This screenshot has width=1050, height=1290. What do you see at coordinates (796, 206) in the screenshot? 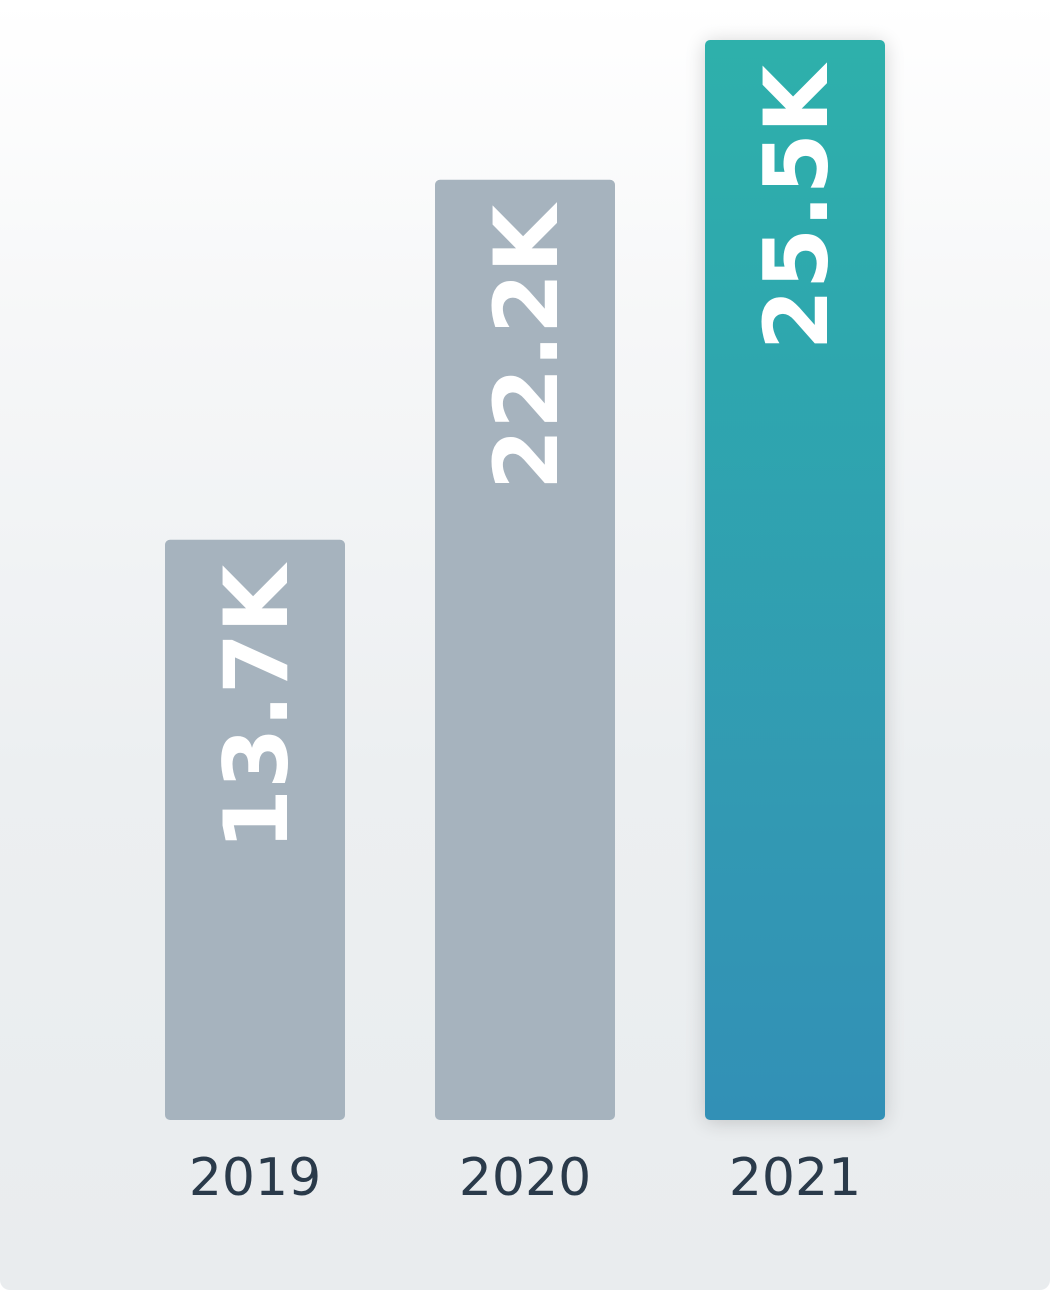
I see `value-label-2021: 25.5K` at bounding box center [796, 206].